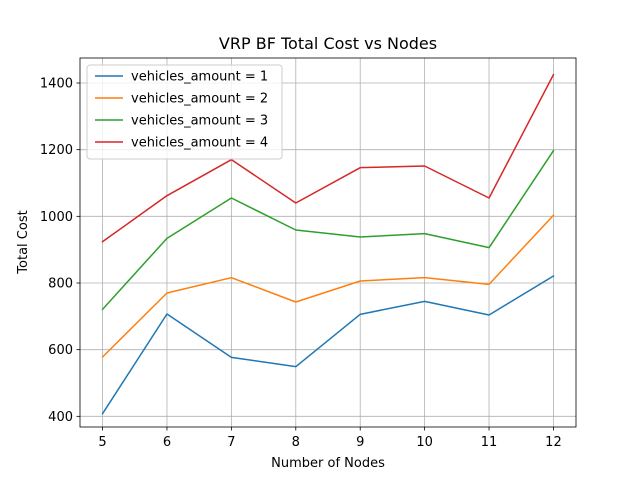 This screenshot has width=640, height=485. What do you see at coordinates (296, 442) in the screenshot?
I see `x-tick-label: 8` at bounding box center [296, 442].